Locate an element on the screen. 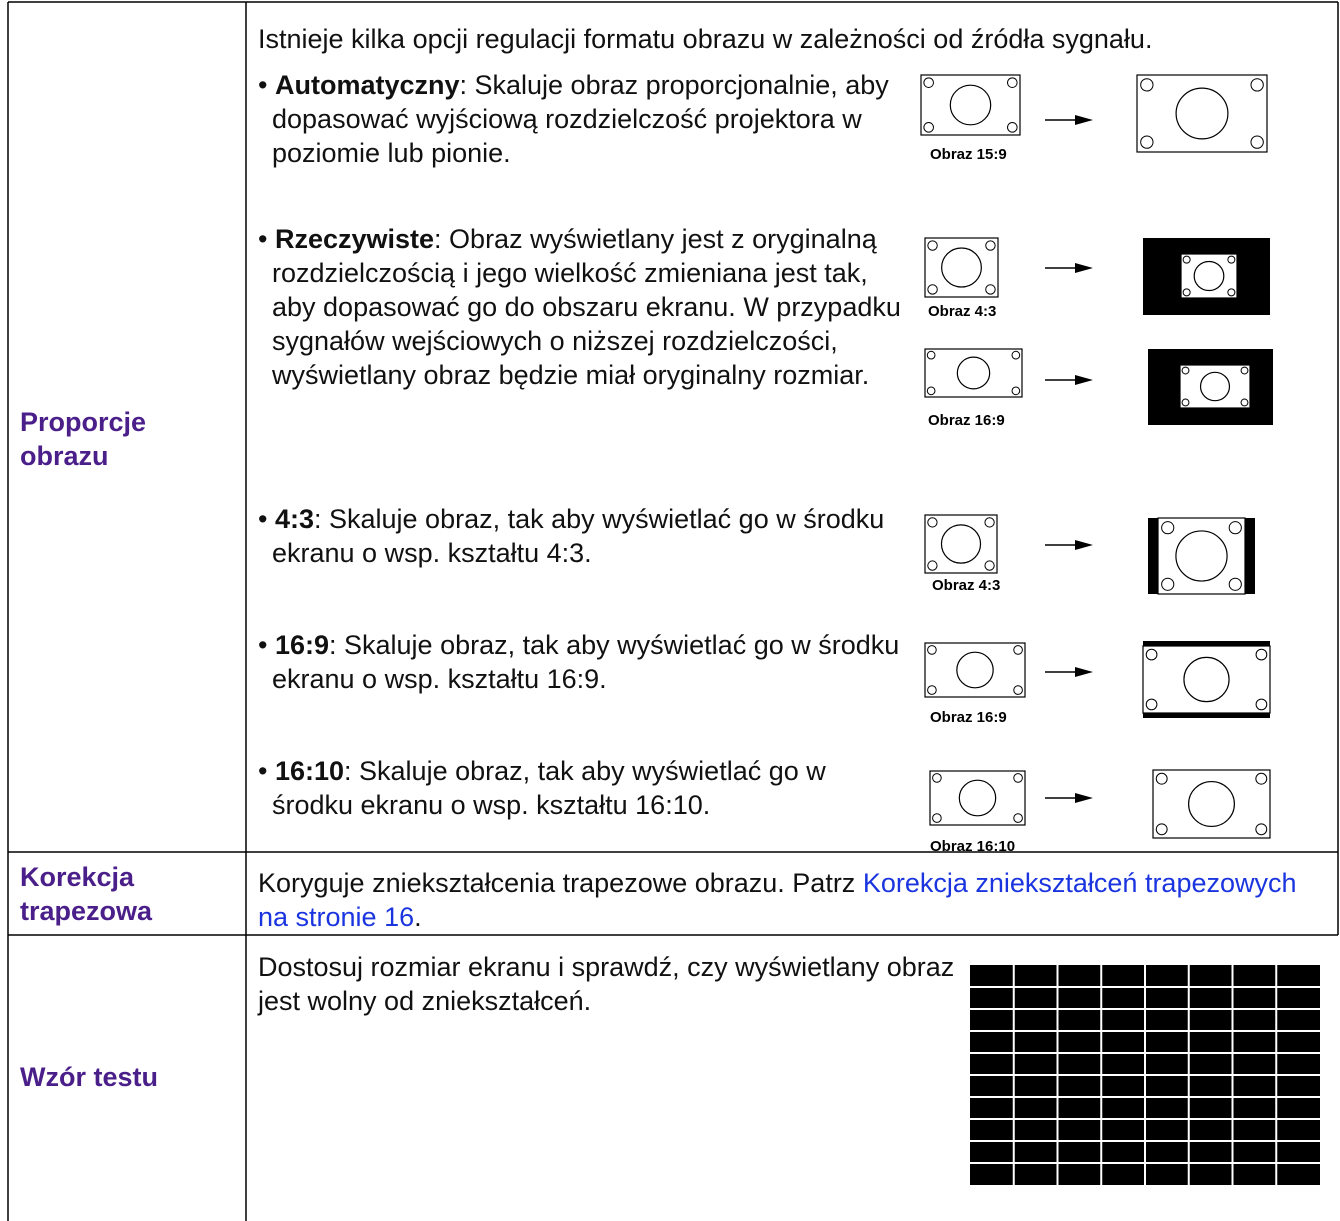 The height and width of the screenshot is (1221, 1340). caption: Obraz 16:9 is located at coordinates (968, 717).